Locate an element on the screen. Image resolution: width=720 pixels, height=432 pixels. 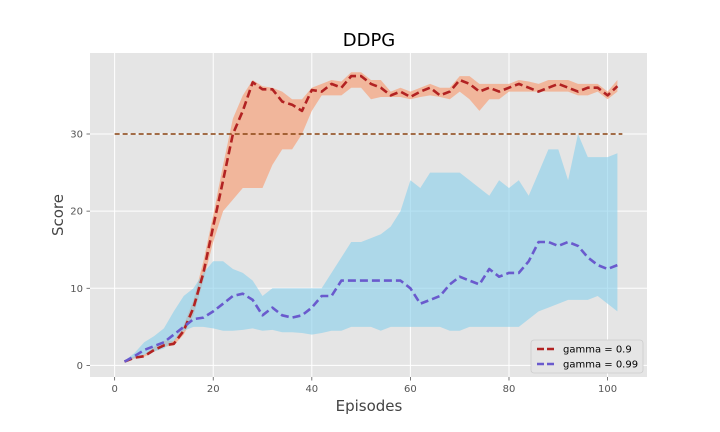
x-tick-label: 80 is located at coordinates (509, 389).